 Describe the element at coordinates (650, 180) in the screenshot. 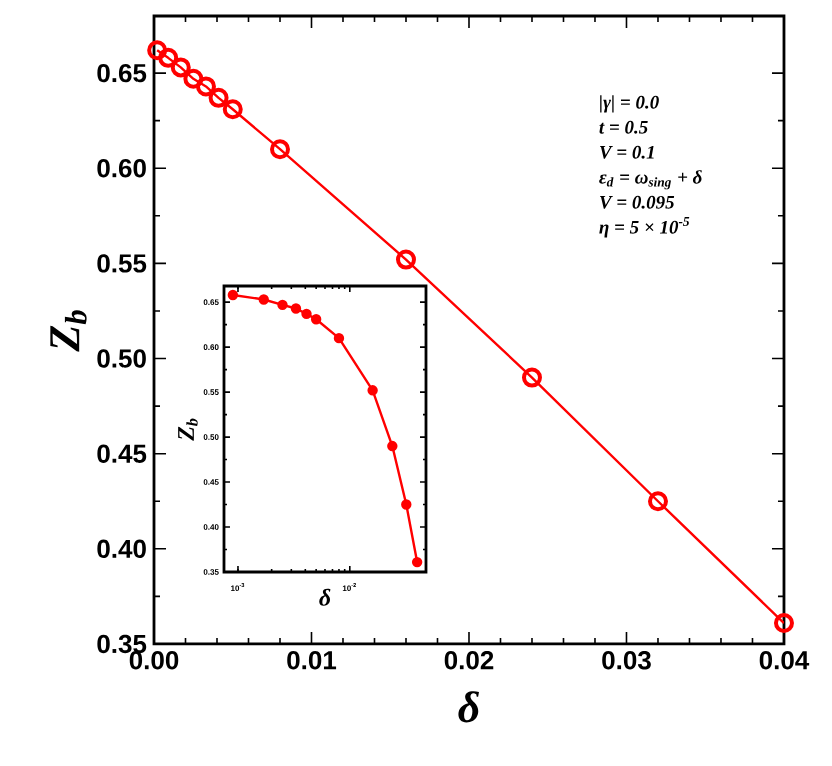

I see `annotation: ε$_{d}$ = ω$_{sing}$ + δ` at that location.